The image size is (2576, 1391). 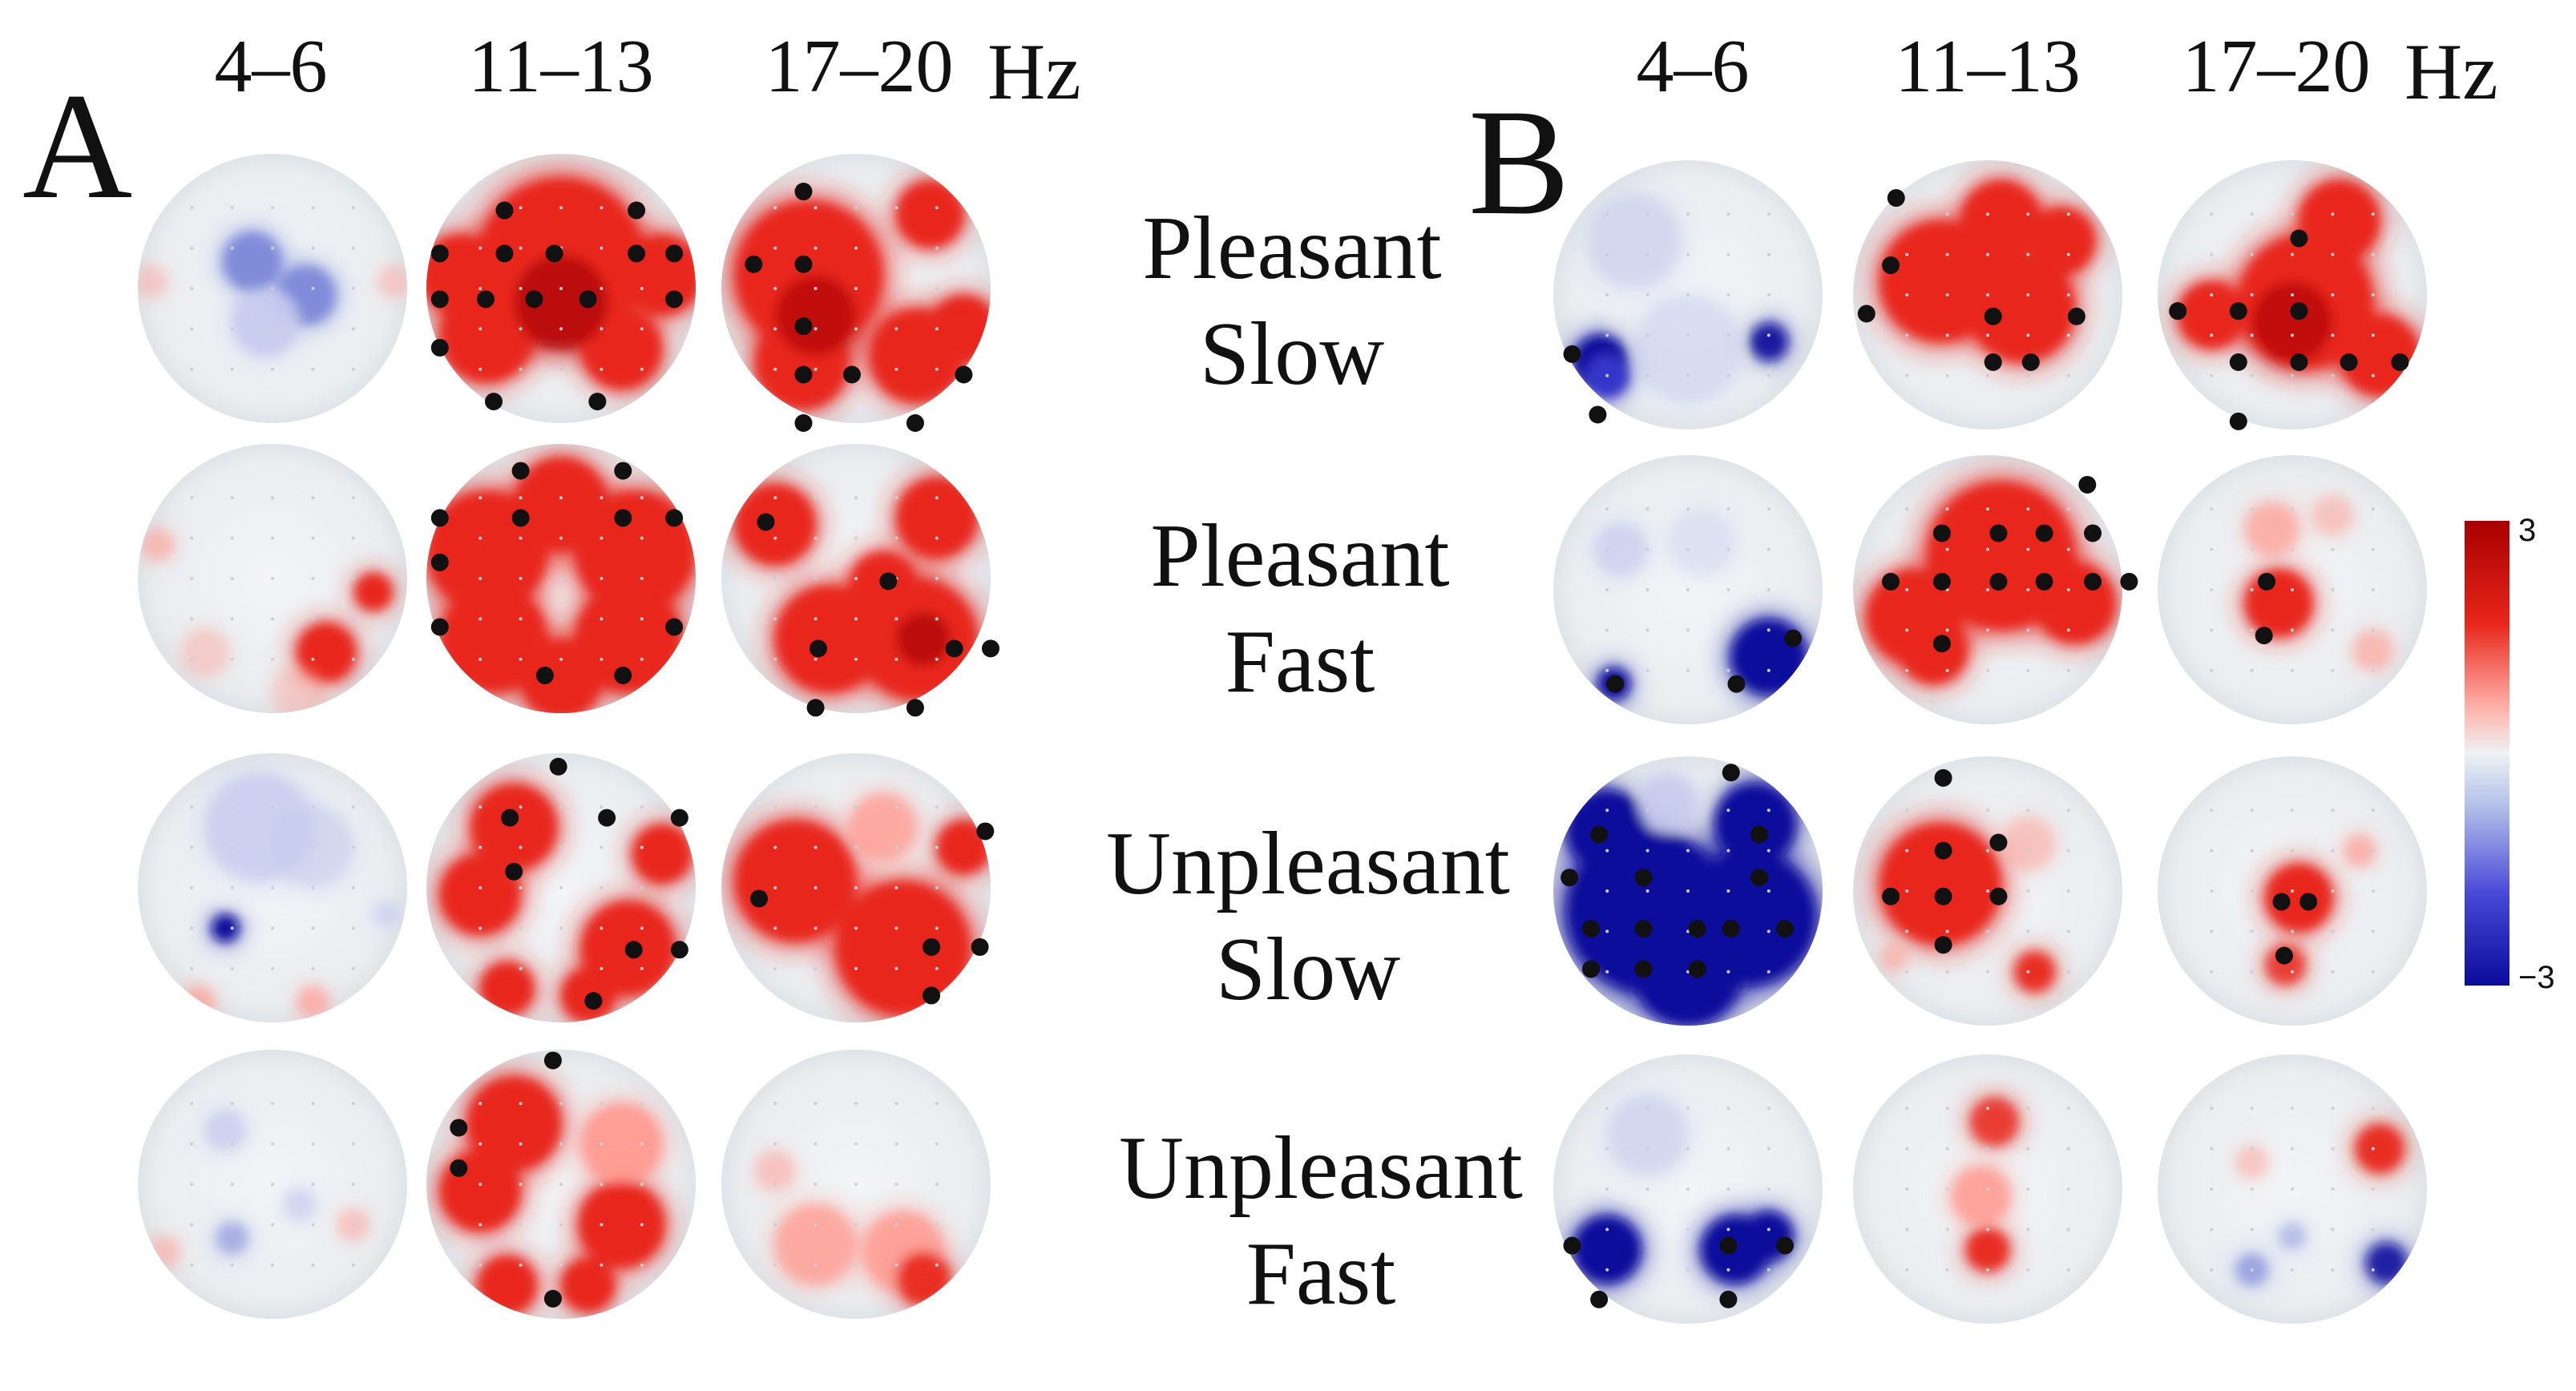 I want to click on condition-label-unpleasant-slow: Unpleasant Slow, so click(x=1309, y=916).